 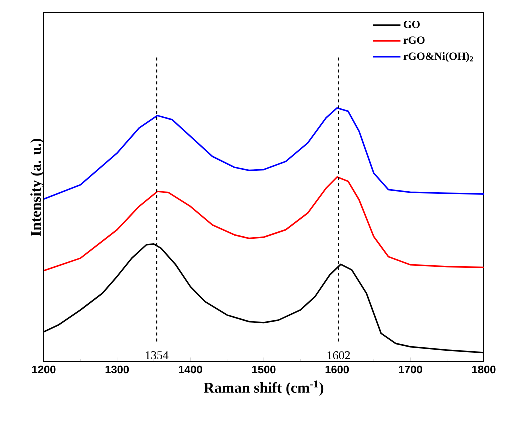 I want to click on x-tick-label: 1600, so click(x=338, y=370).